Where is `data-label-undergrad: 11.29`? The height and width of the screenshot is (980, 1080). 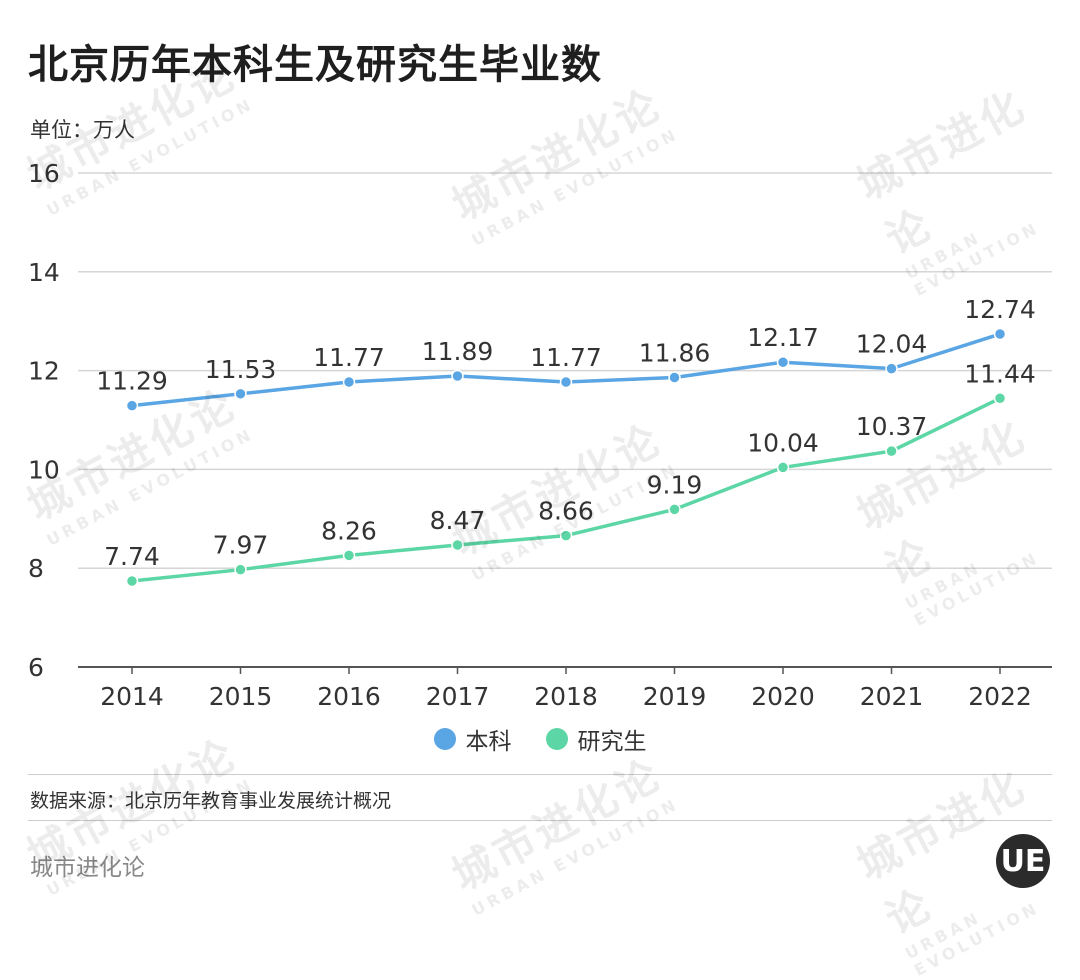 data-label-undergrad: 11.29 is located at coordinates (132, 381).